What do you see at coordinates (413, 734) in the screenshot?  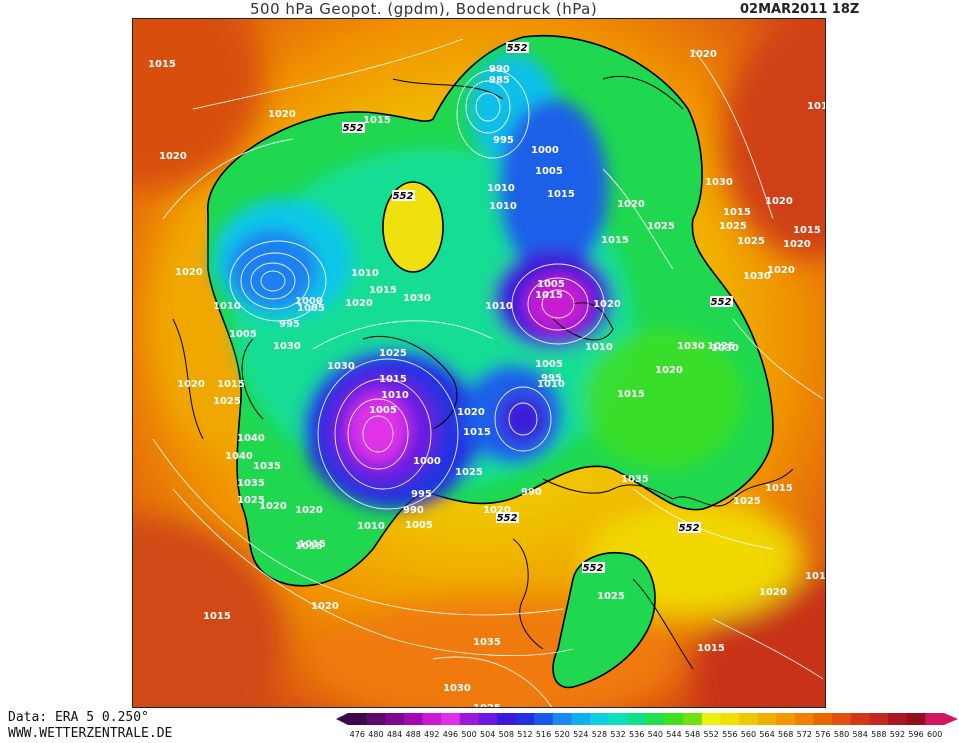 I see `legend-tick-label: 488` at bounding box center [413, 734].